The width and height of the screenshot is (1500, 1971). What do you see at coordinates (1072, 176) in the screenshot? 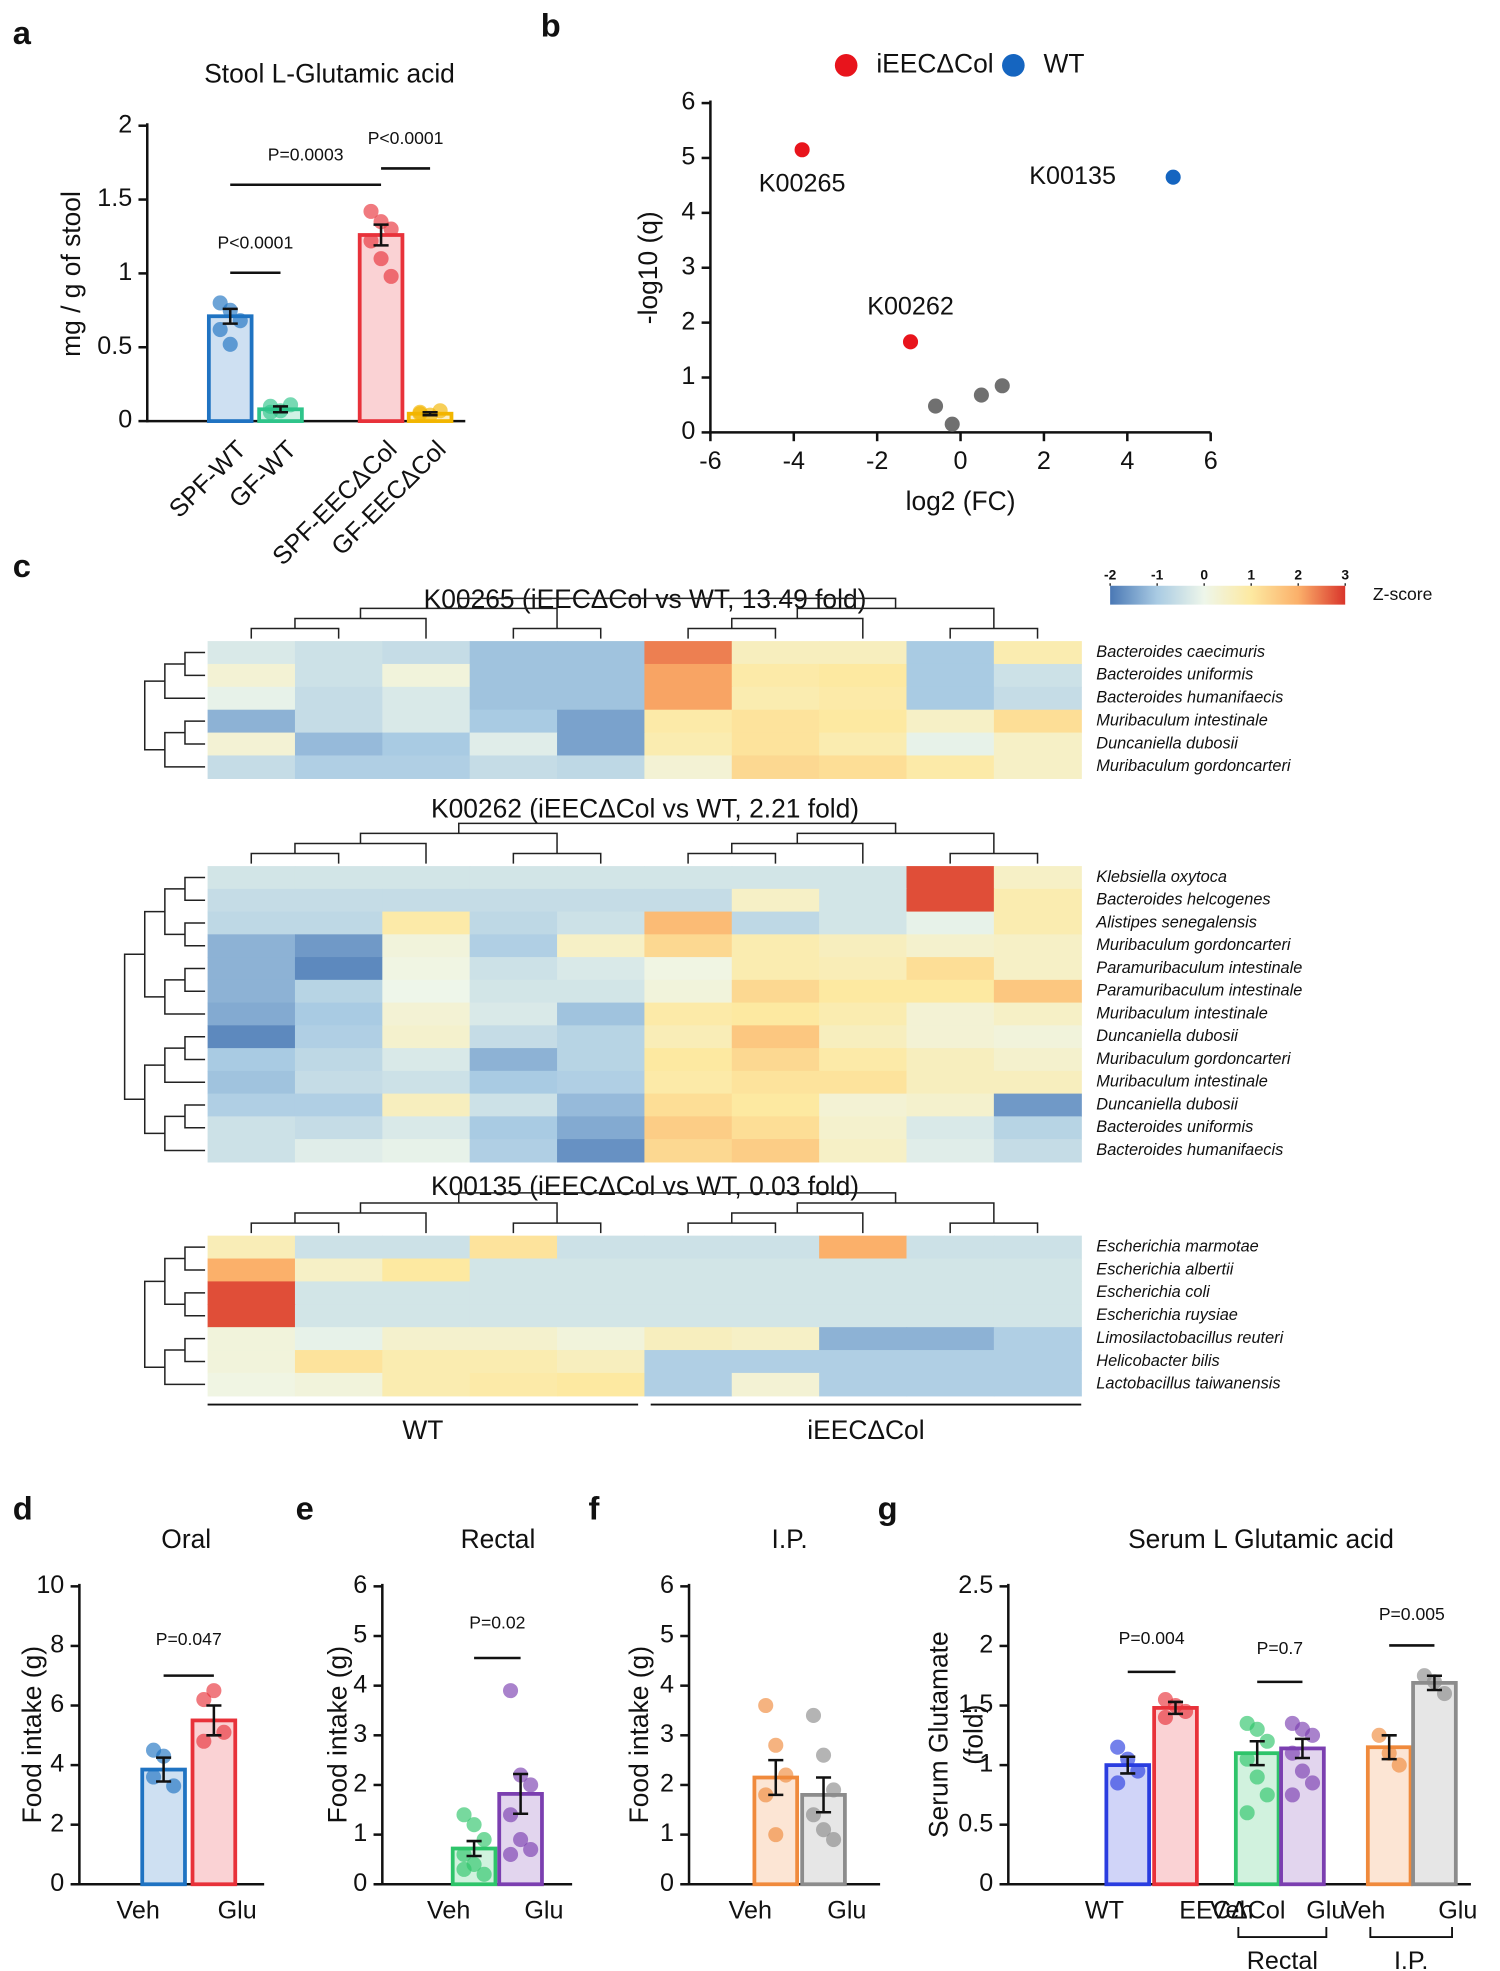
I see `point-label: K00135` at bounding box center [1072, 176].